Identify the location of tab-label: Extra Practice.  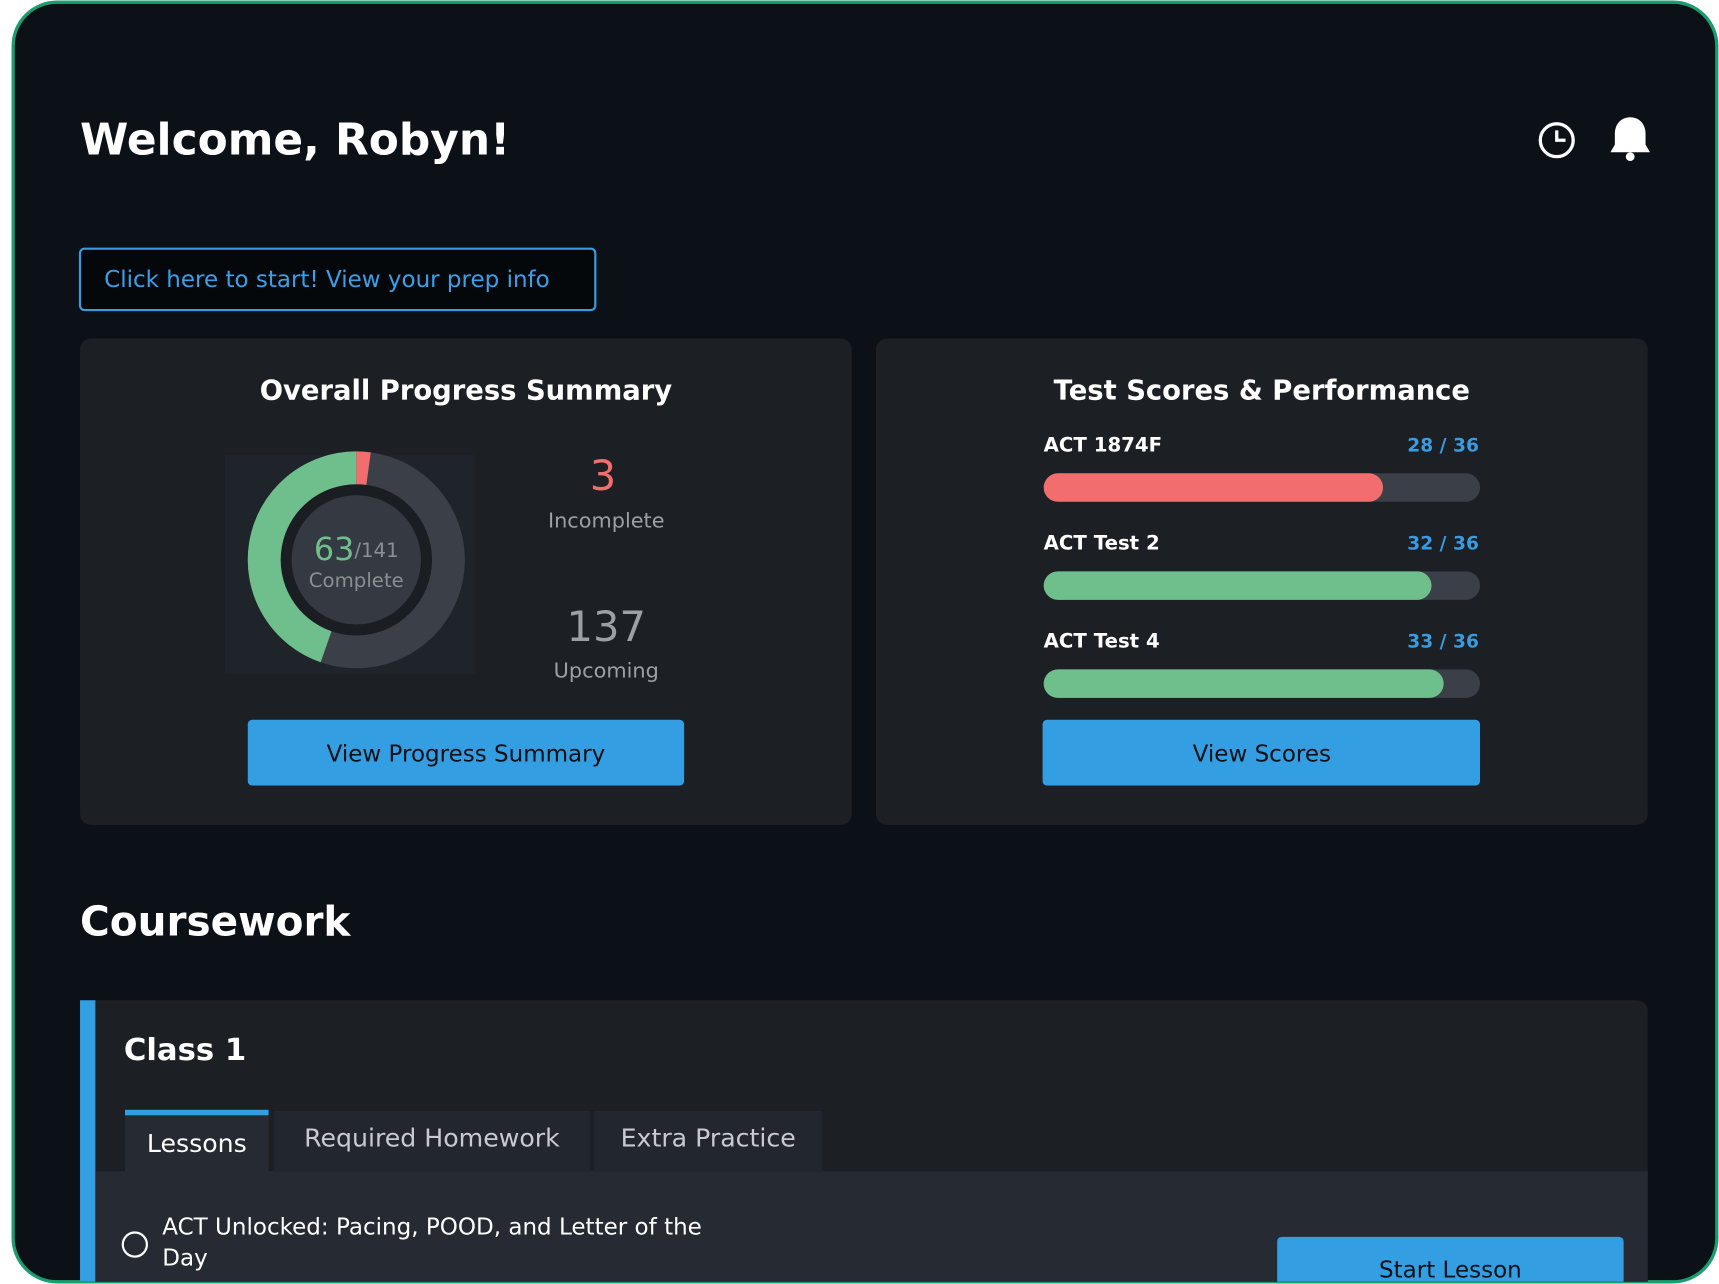
(708, 1137).